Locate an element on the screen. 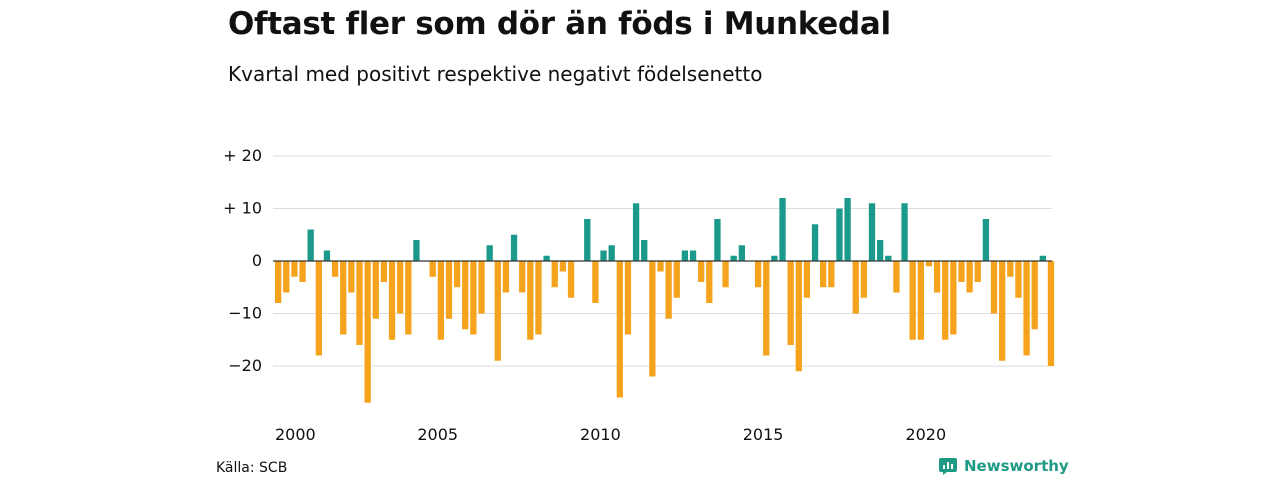 This screenshot has height=480, width=1280. x-tick-label: 2020 is located at coordinates (925, 434).